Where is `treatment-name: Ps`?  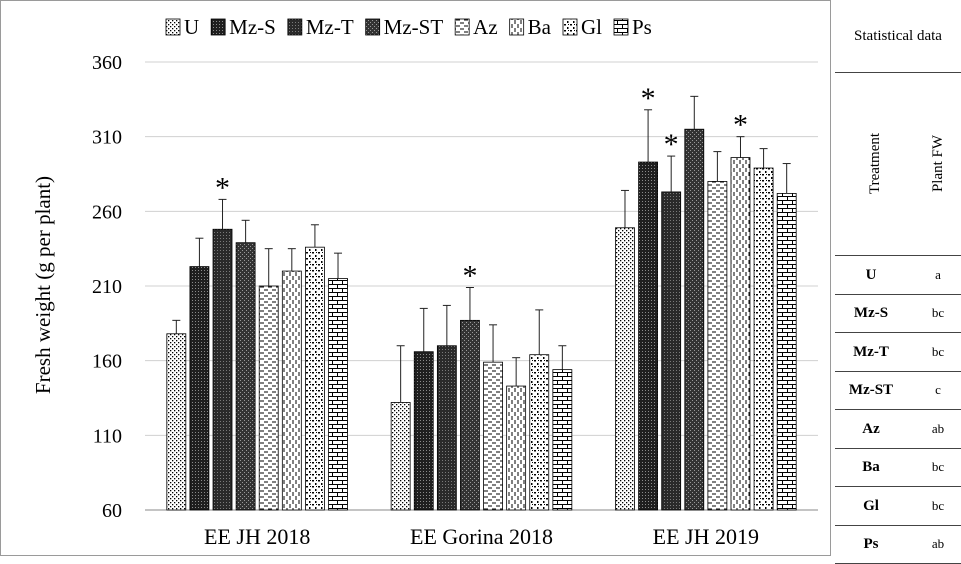
treatment-name: Ps is located at coordinates (871, 543).